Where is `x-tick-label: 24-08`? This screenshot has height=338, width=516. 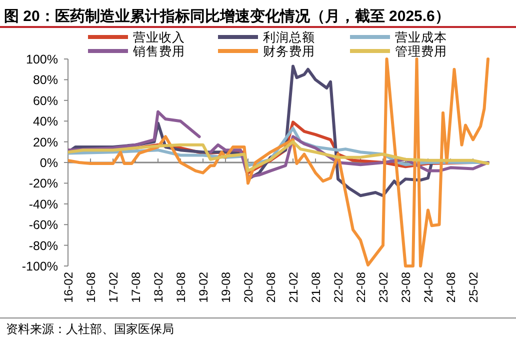
x-tick-label: 24-08 is located at coordinates (451, 287).